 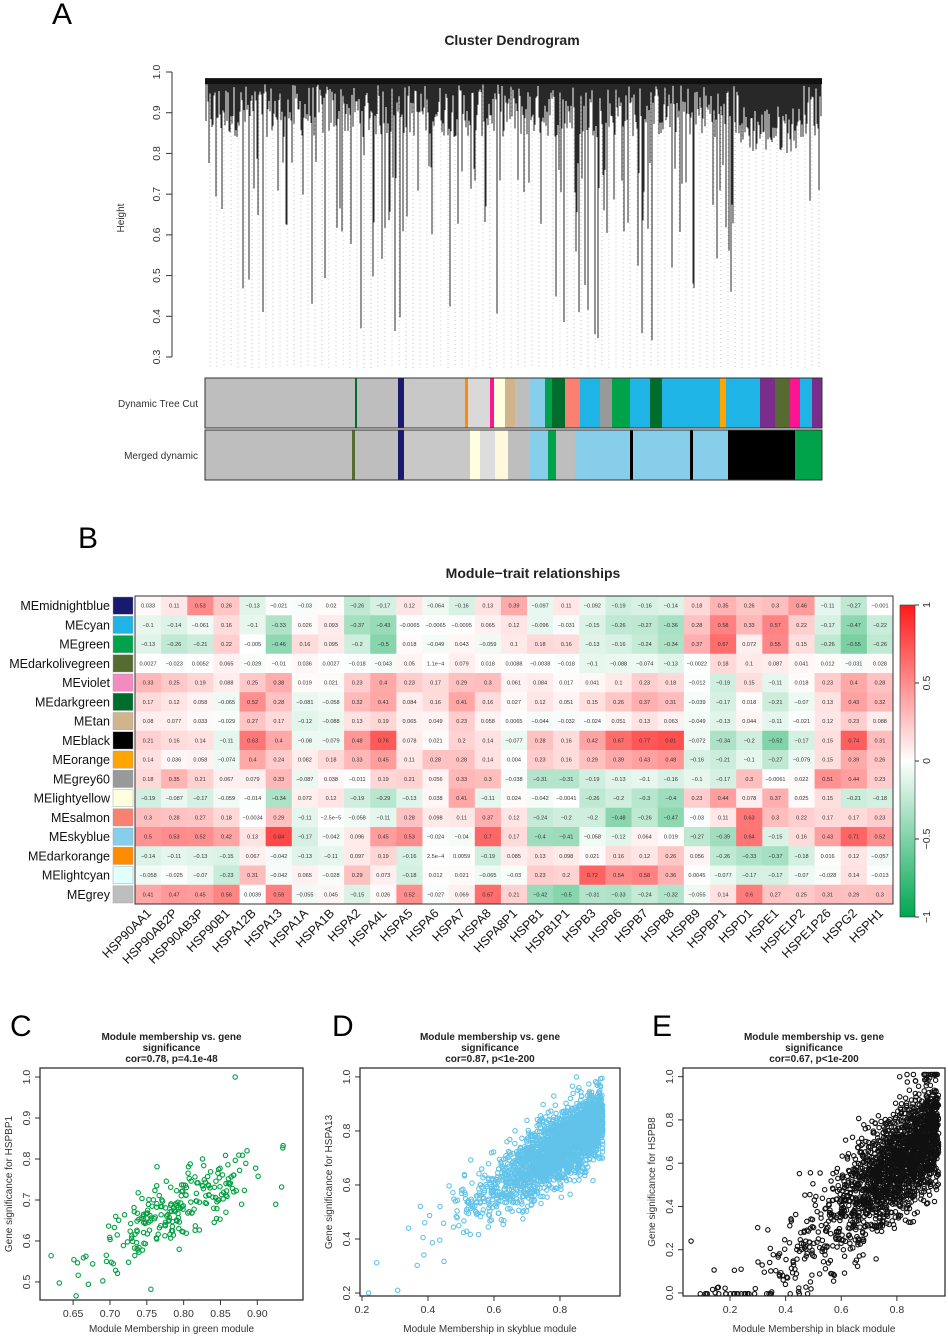 What do you see at coordinates (148, 684) in the screenshot?
I see `cell-value: 0.33` at bounding box center [148, 684].